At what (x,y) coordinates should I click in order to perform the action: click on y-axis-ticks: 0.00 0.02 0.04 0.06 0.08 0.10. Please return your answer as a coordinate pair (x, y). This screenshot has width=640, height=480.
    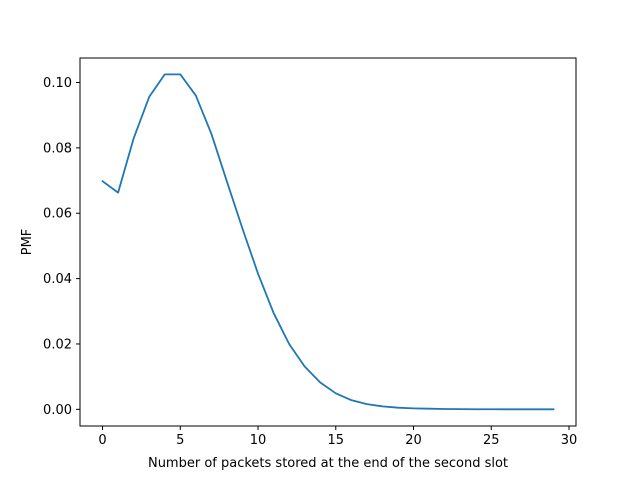
    Looking at the image, I should click on (61, 247).